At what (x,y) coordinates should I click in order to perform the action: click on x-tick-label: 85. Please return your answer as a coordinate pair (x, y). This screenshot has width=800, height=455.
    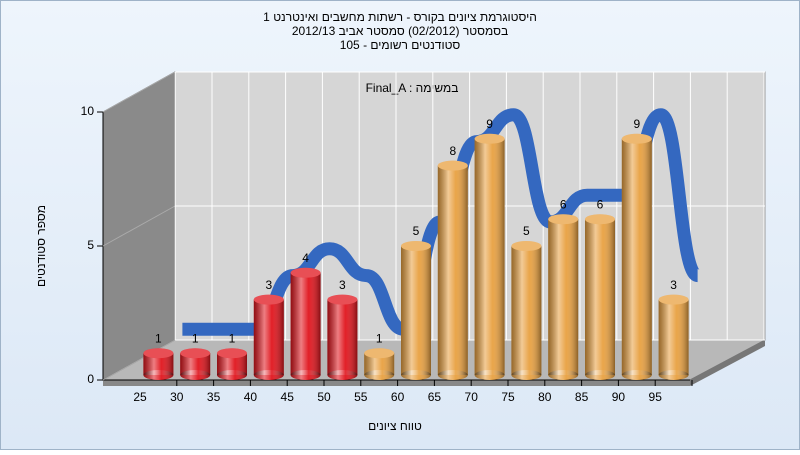
    Looking at the image, I should click on (582, 397).